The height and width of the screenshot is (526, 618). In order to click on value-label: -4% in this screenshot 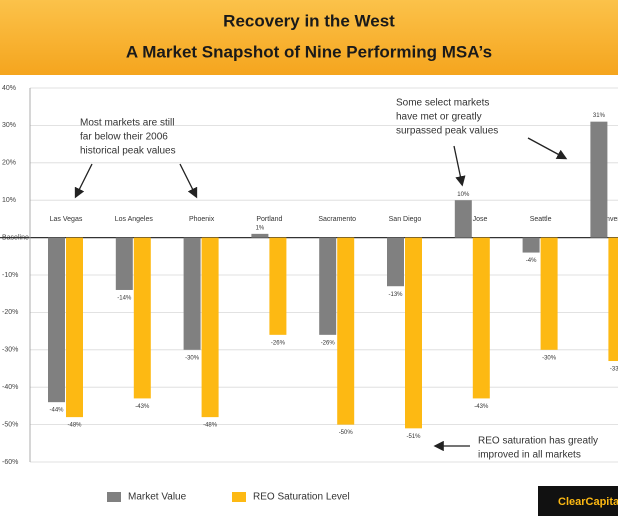, I will do `click(531, 261)`.